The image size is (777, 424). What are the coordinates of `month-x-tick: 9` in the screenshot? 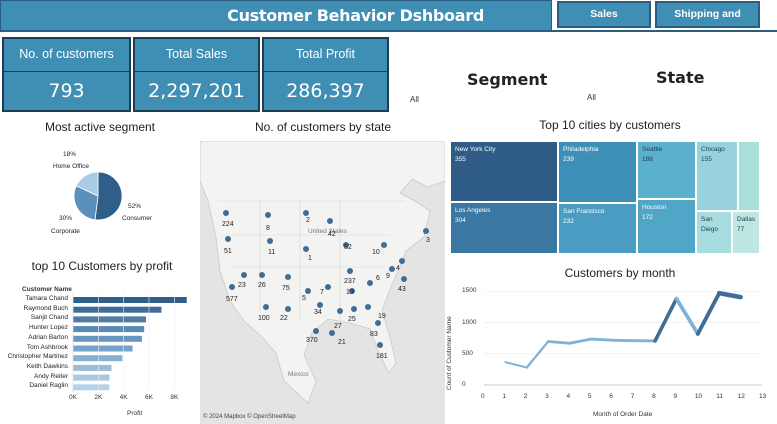 It's located at (675, 396).